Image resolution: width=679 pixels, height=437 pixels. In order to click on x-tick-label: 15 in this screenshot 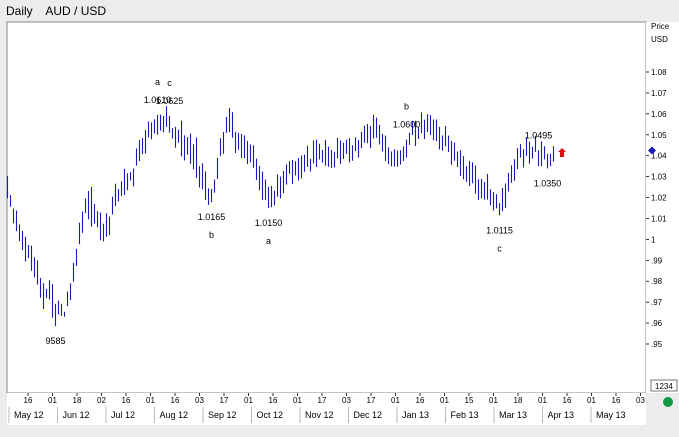, I will do `click(469, 400)`.